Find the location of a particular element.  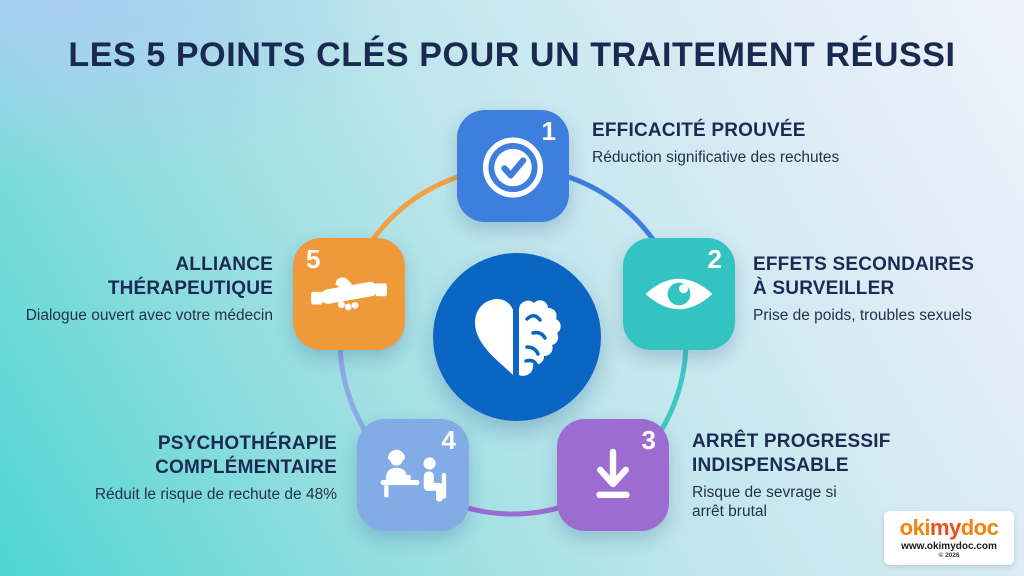

point-2-number: 2 is located at coordinates (714, 259).